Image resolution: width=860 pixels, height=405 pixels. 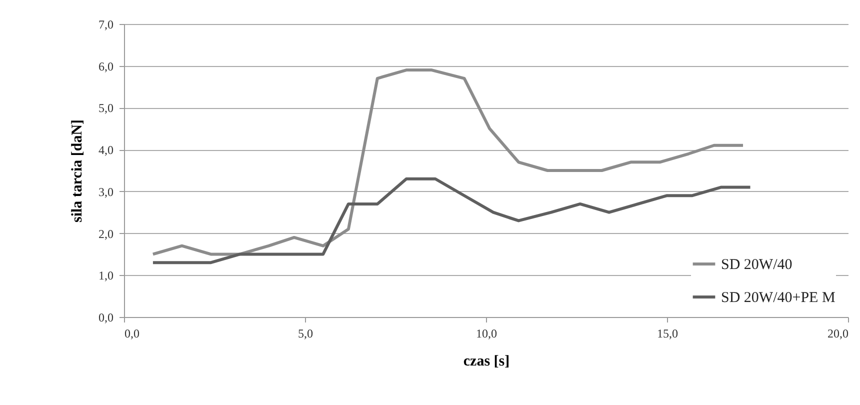 What do you see at coordinates (486, 333) in the screenshot?
I see `x-tick-label: 10,0` at bounding box center [486, 333].